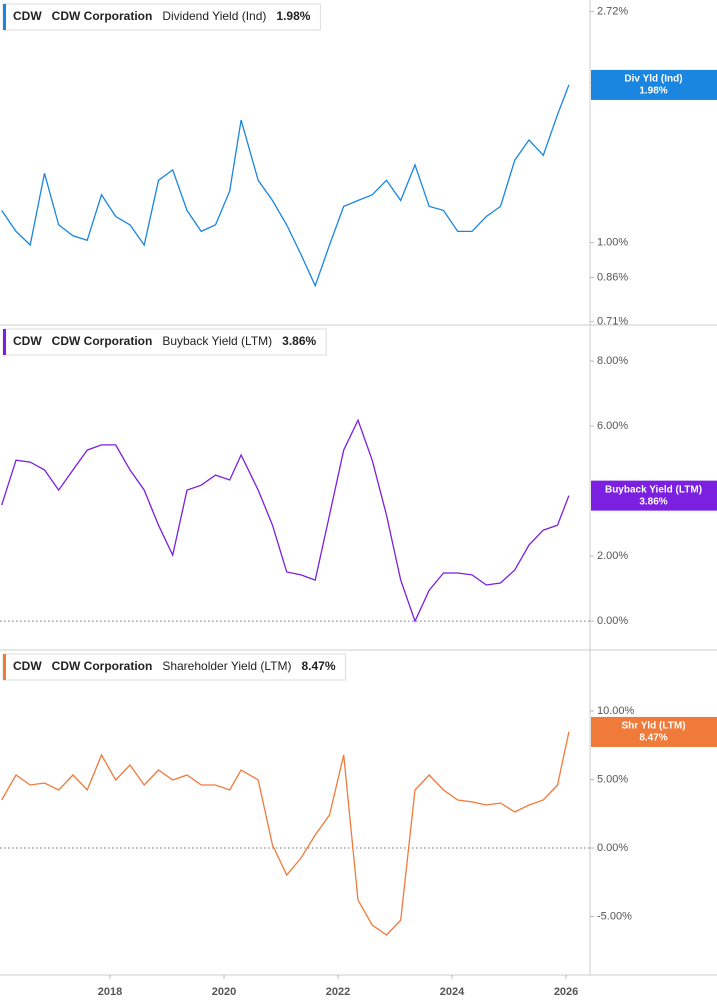 This screenshot has height=1005, width=717. Describe the element at coordinates (612, 779) in the screenshot. I see `y-tick-label: 5.00%` at that location.